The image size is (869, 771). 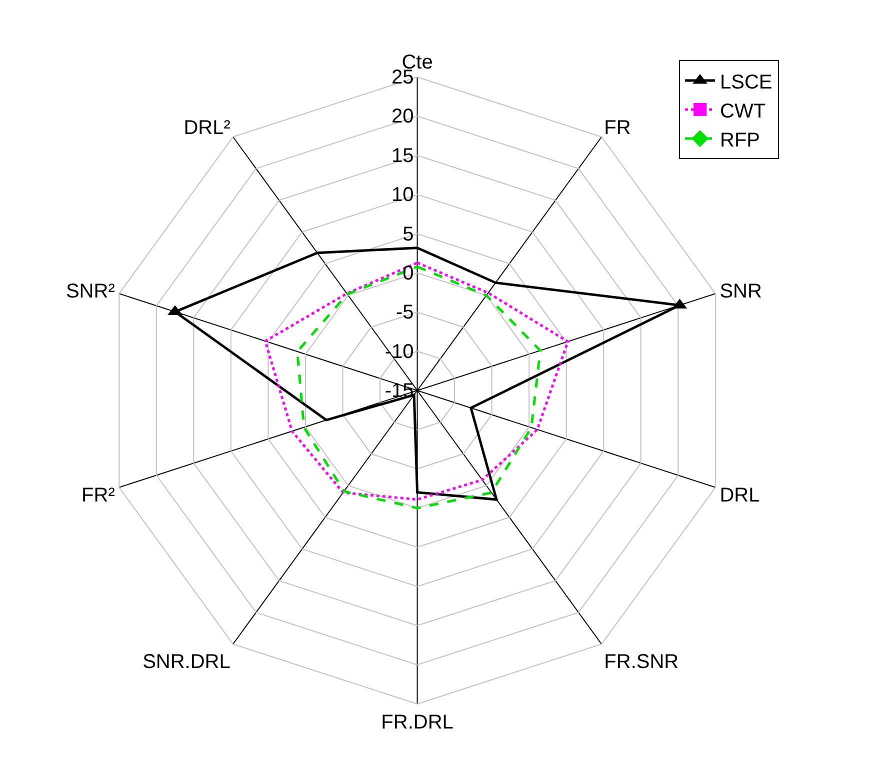 I want to click on y-tick-label: -5, so click(x=405, y=313).